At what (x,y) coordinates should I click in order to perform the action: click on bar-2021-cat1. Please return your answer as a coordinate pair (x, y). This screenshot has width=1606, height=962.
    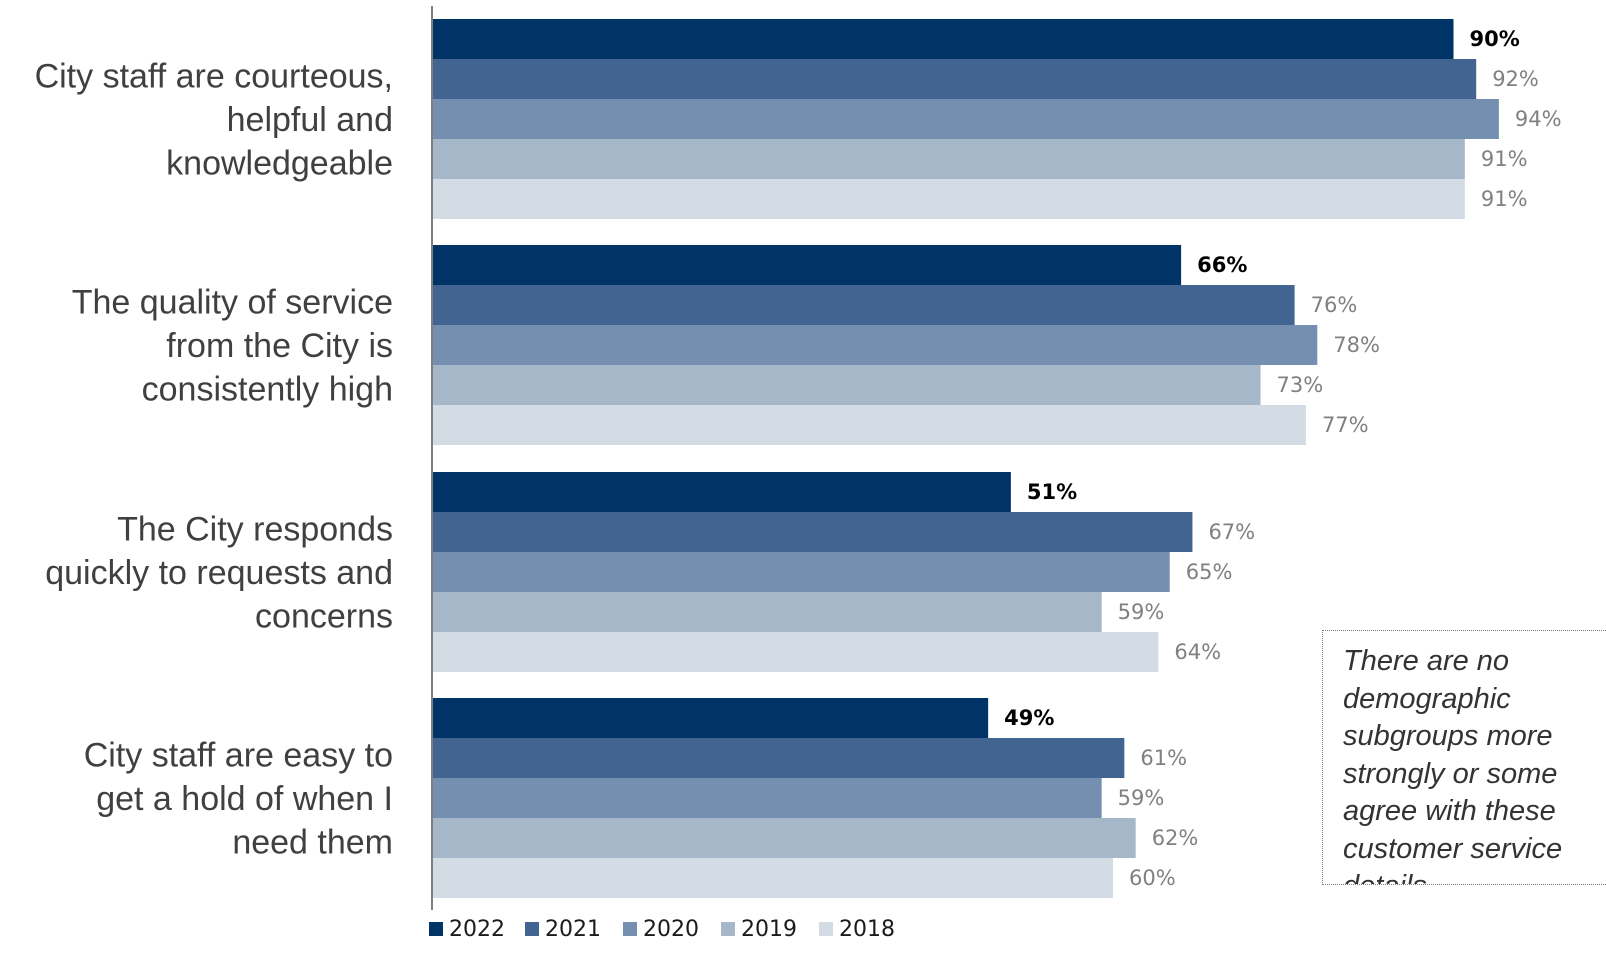
    Looking at the image, I should click on (954, 79).